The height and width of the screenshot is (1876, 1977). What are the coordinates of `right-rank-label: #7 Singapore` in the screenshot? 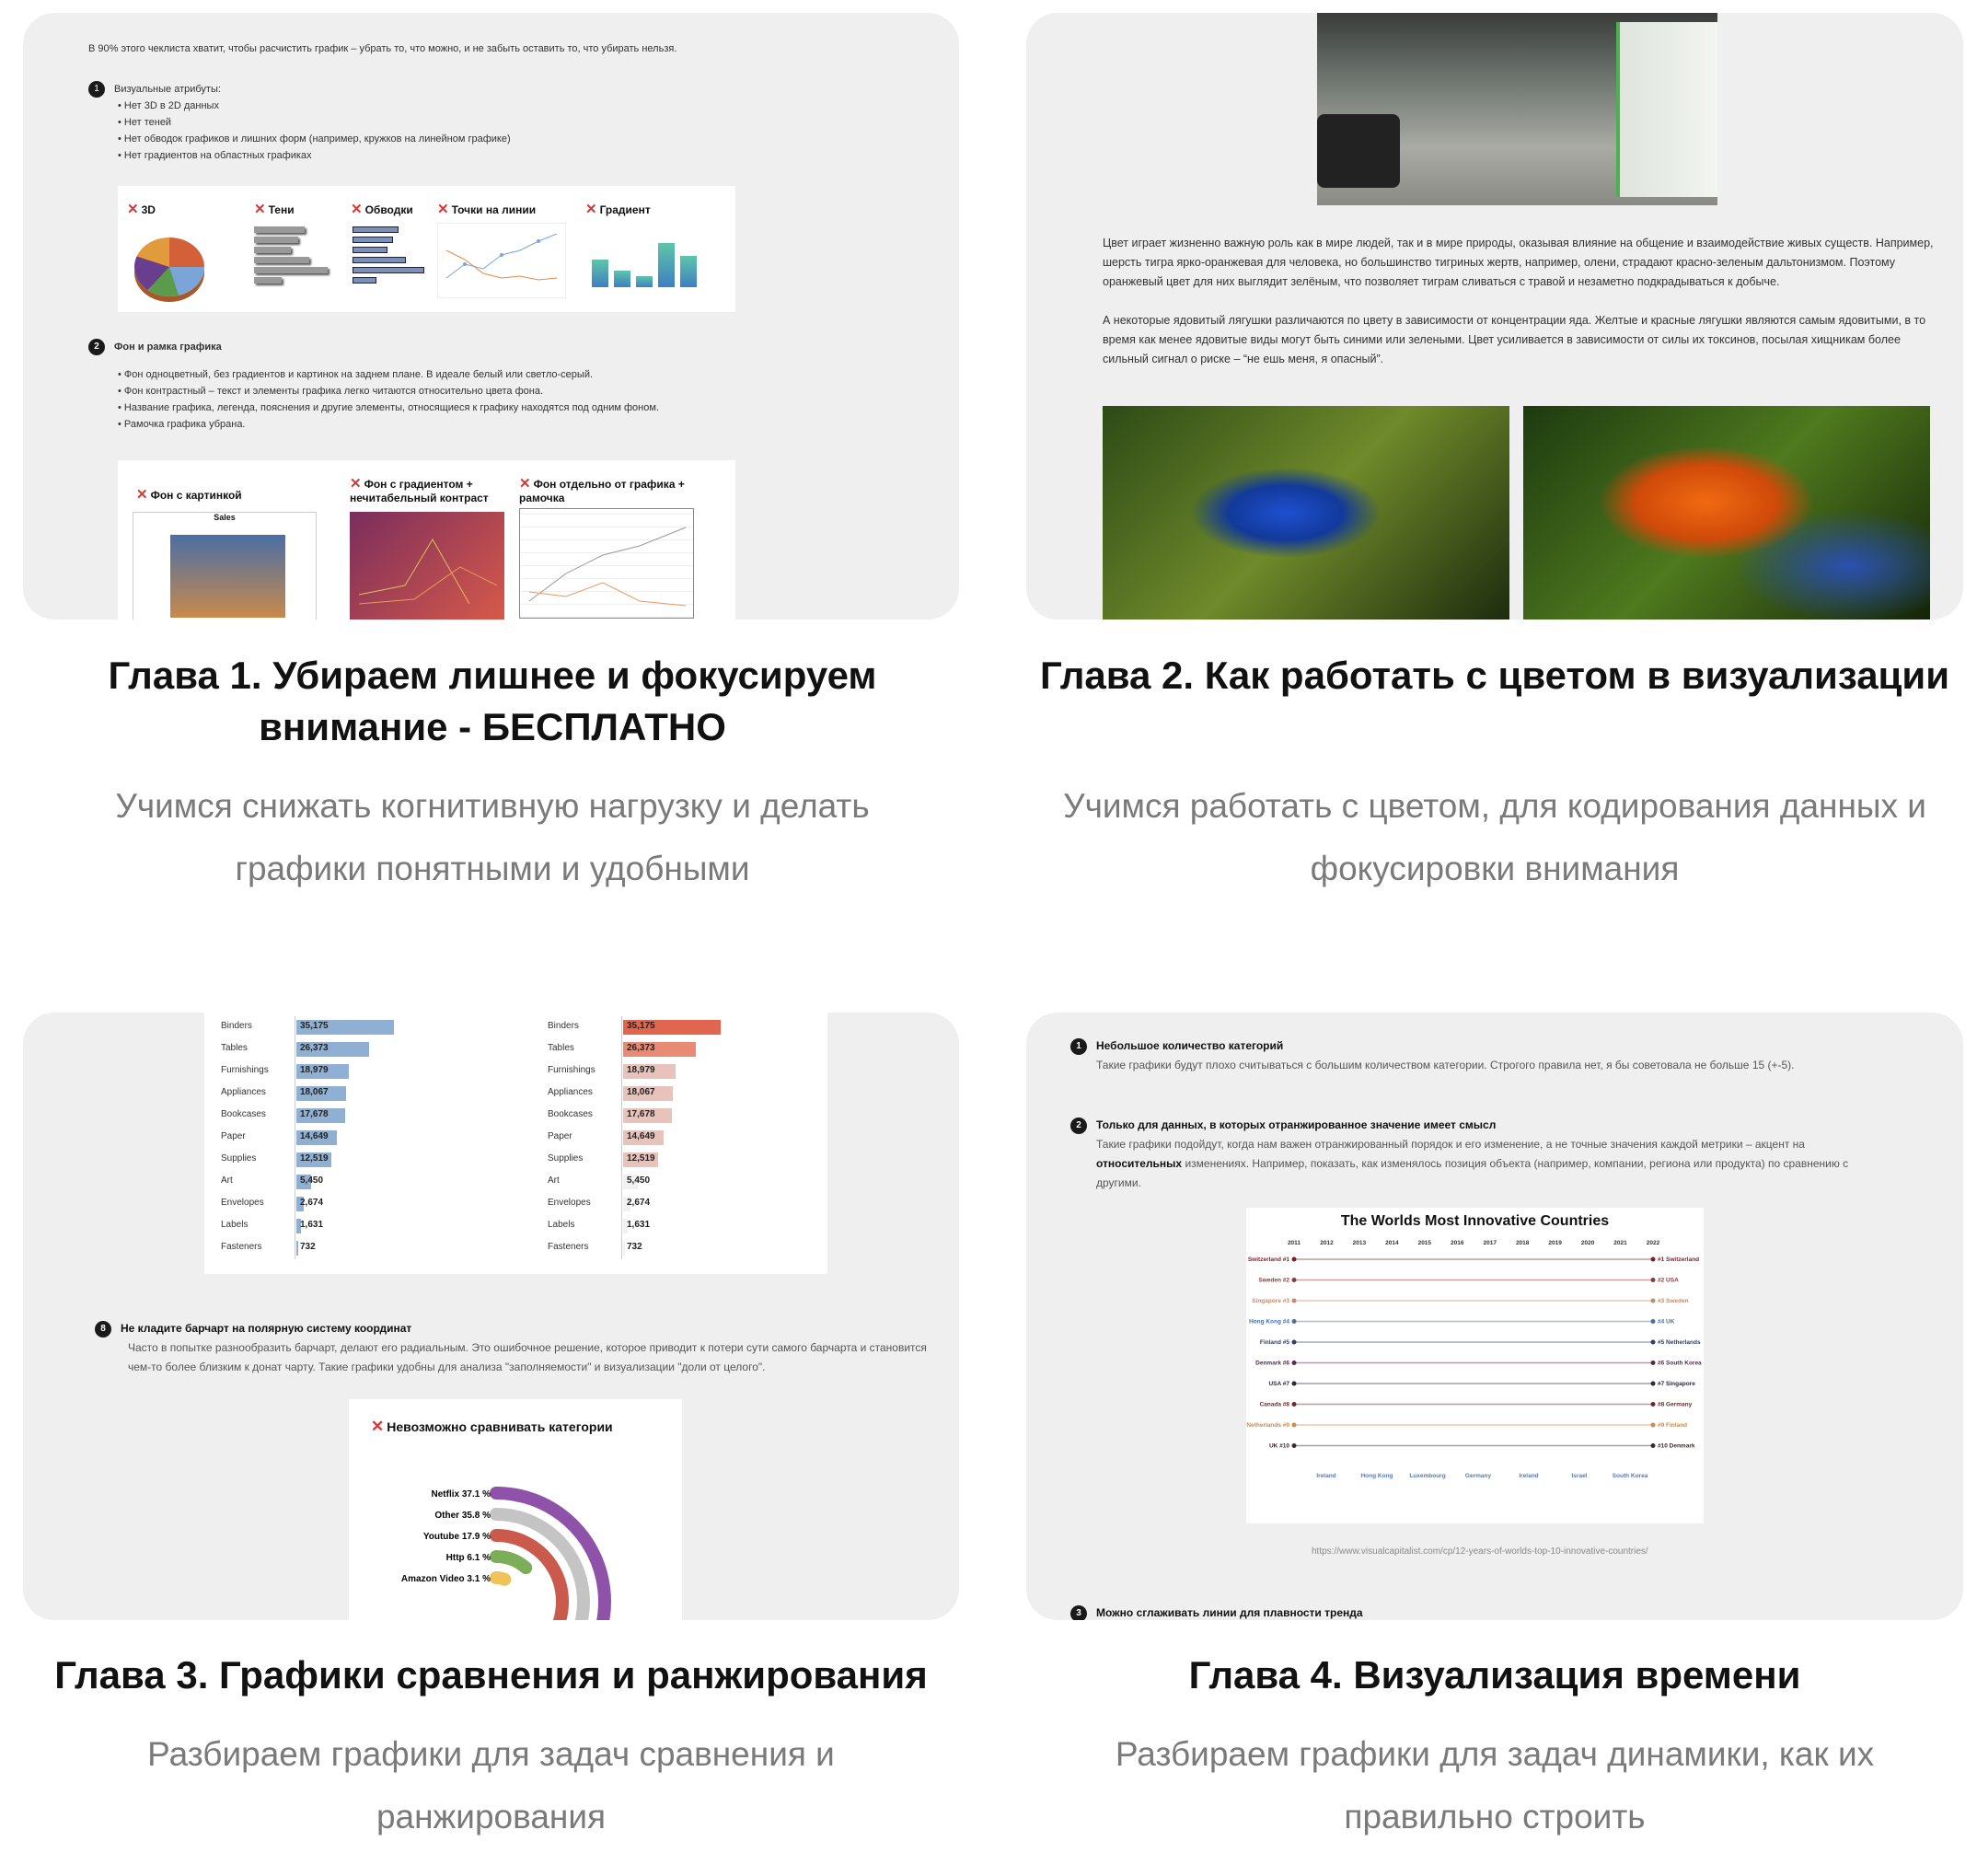 It's located at (1676, 1384).